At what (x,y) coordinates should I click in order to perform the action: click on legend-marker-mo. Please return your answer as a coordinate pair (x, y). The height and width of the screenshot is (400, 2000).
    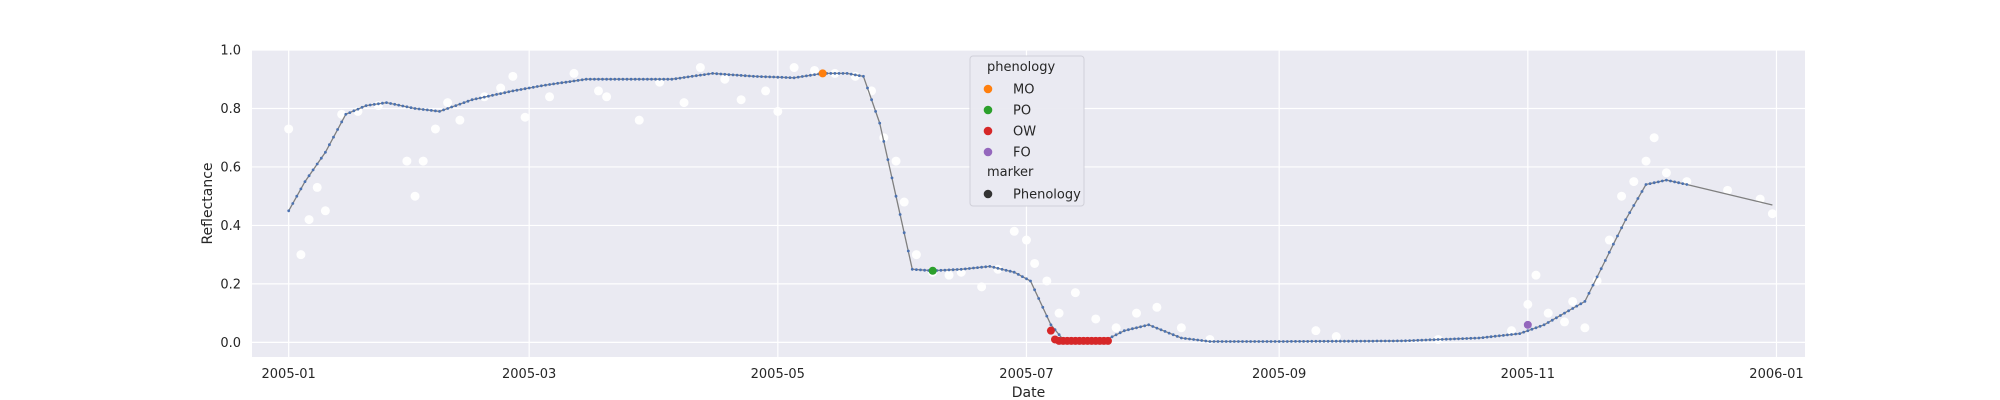
    Looking at the image, I should click on (988, 89).